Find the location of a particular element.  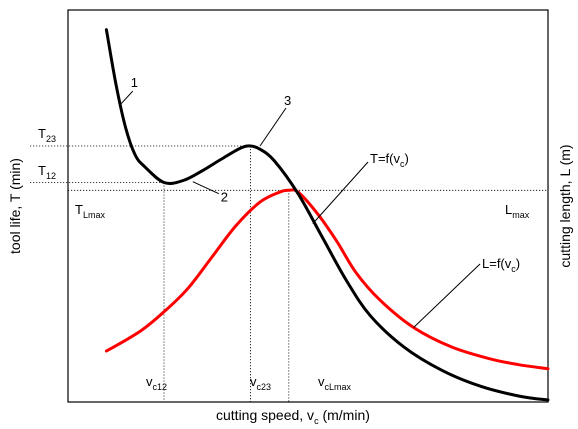

marker-2-leader is located at coordinates (206, 188).